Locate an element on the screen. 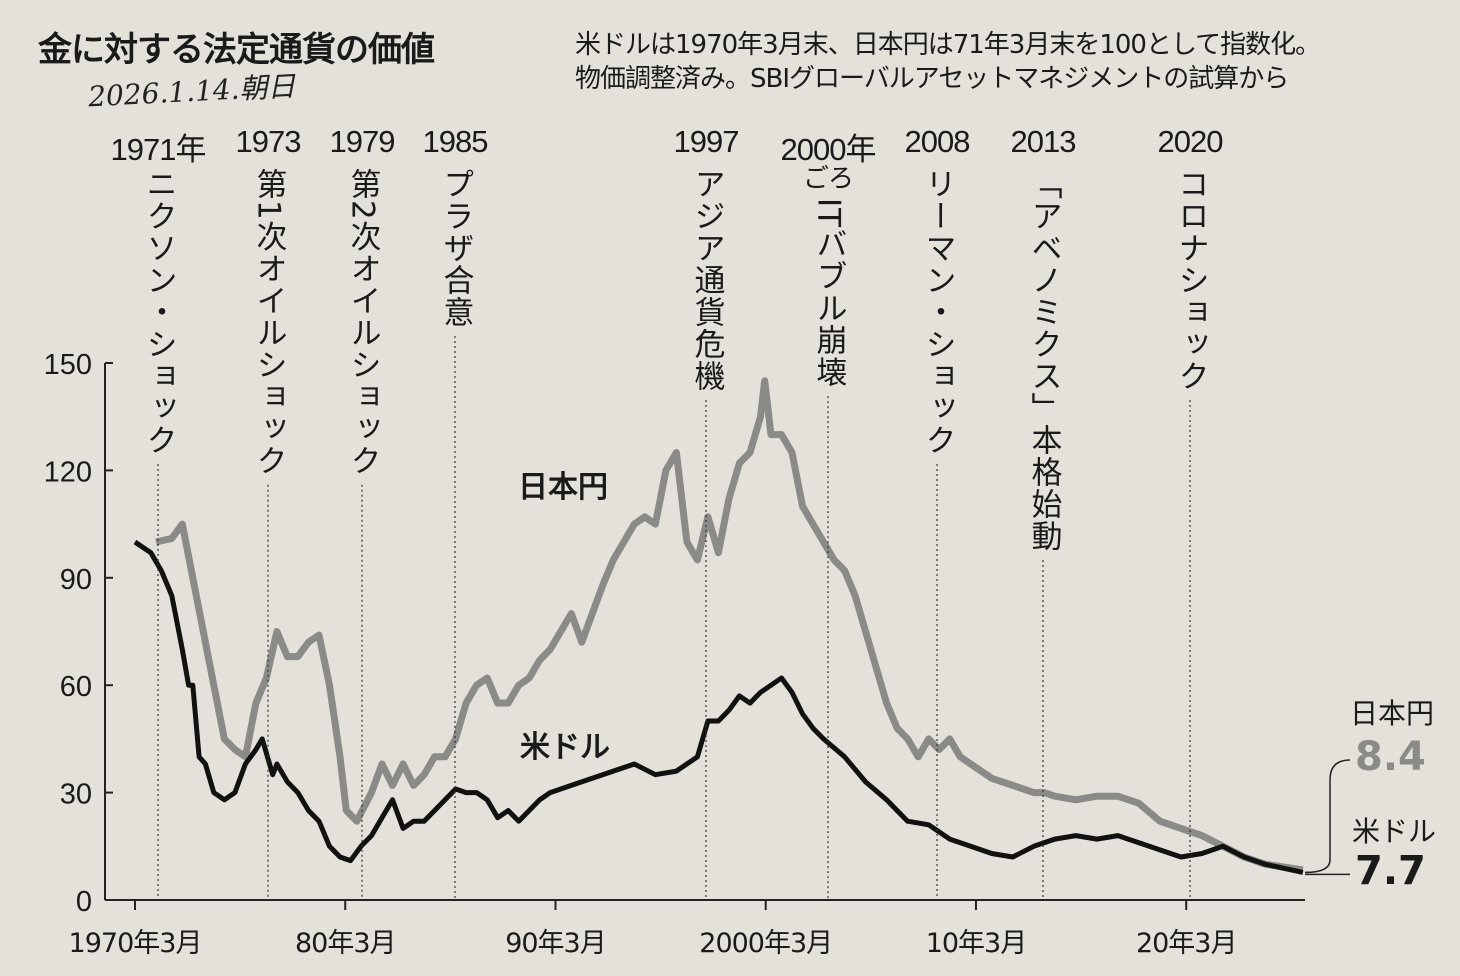 The width and height of the screenshot is (1460, 976). x-tick-label: 90年3月 is located at coordinates (555, 943).